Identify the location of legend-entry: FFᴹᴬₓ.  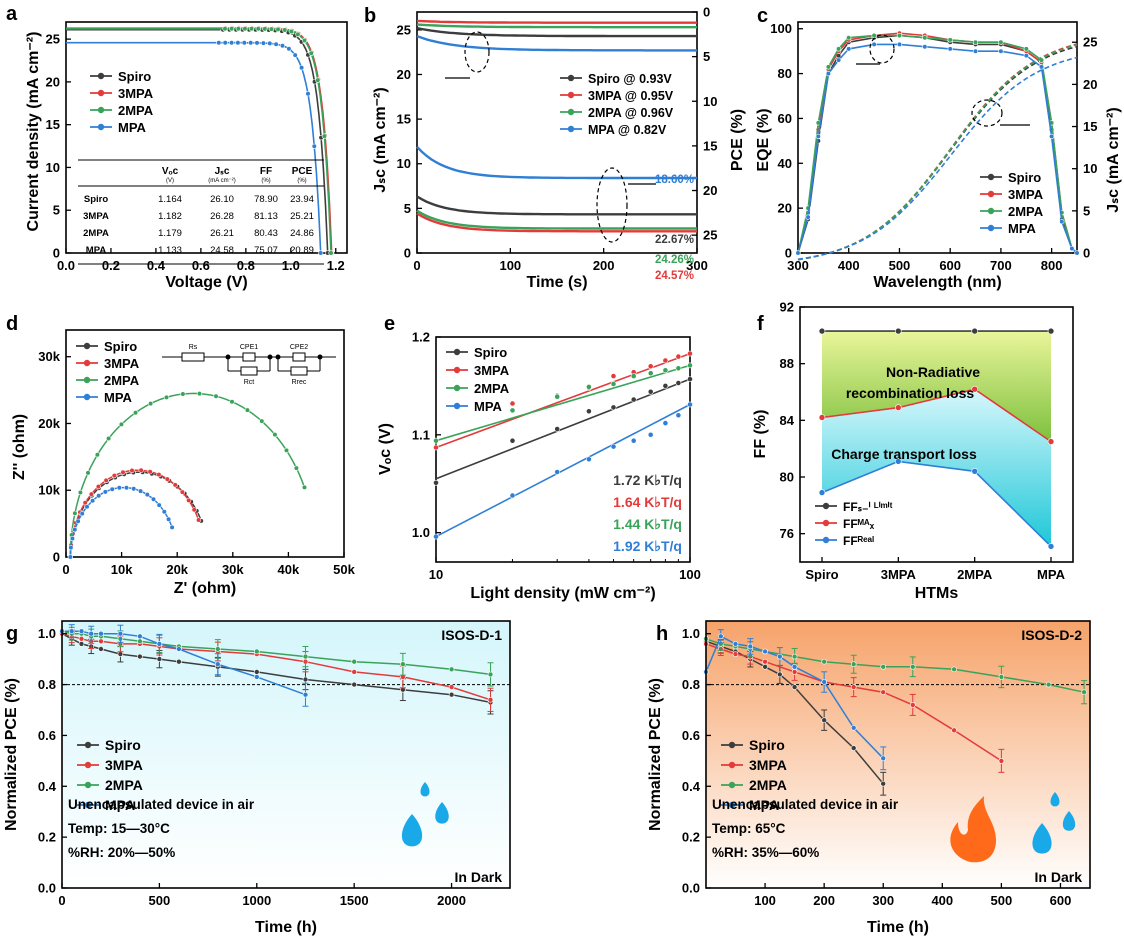
(859, 524).